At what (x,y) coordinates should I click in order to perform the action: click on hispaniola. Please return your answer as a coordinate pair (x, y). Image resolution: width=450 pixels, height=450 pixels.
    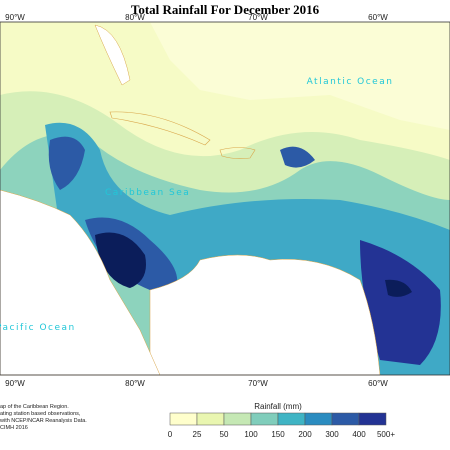
    Looking at the image, I should click on (237, 153).